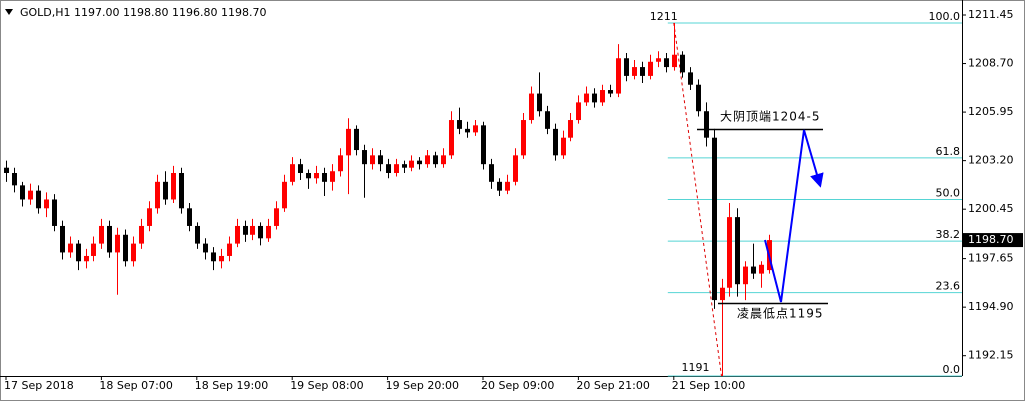 This screenshot has height=401, width=1025. What do you see at coordinates (948, 286) in the screenshot?
I see `fib-label: 23.6` at bounding box center [948, 286].